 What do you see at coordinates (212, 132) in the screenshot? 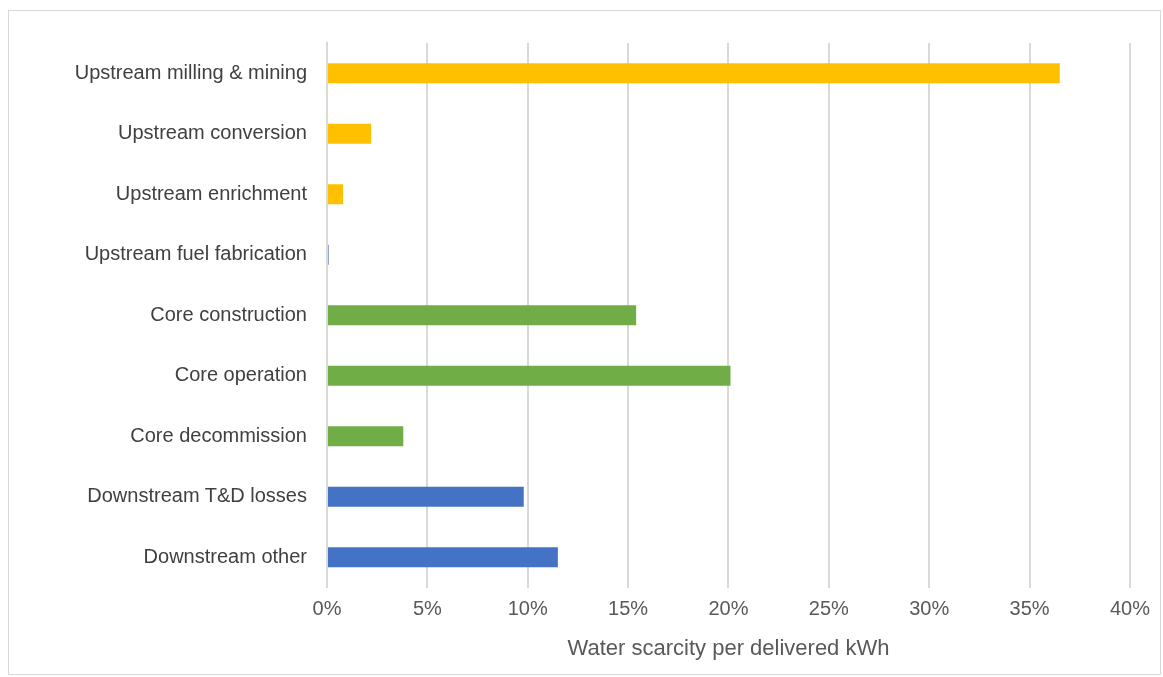
I see `y-tick-label: Upstream conversion` at bounding box center [212, 132].